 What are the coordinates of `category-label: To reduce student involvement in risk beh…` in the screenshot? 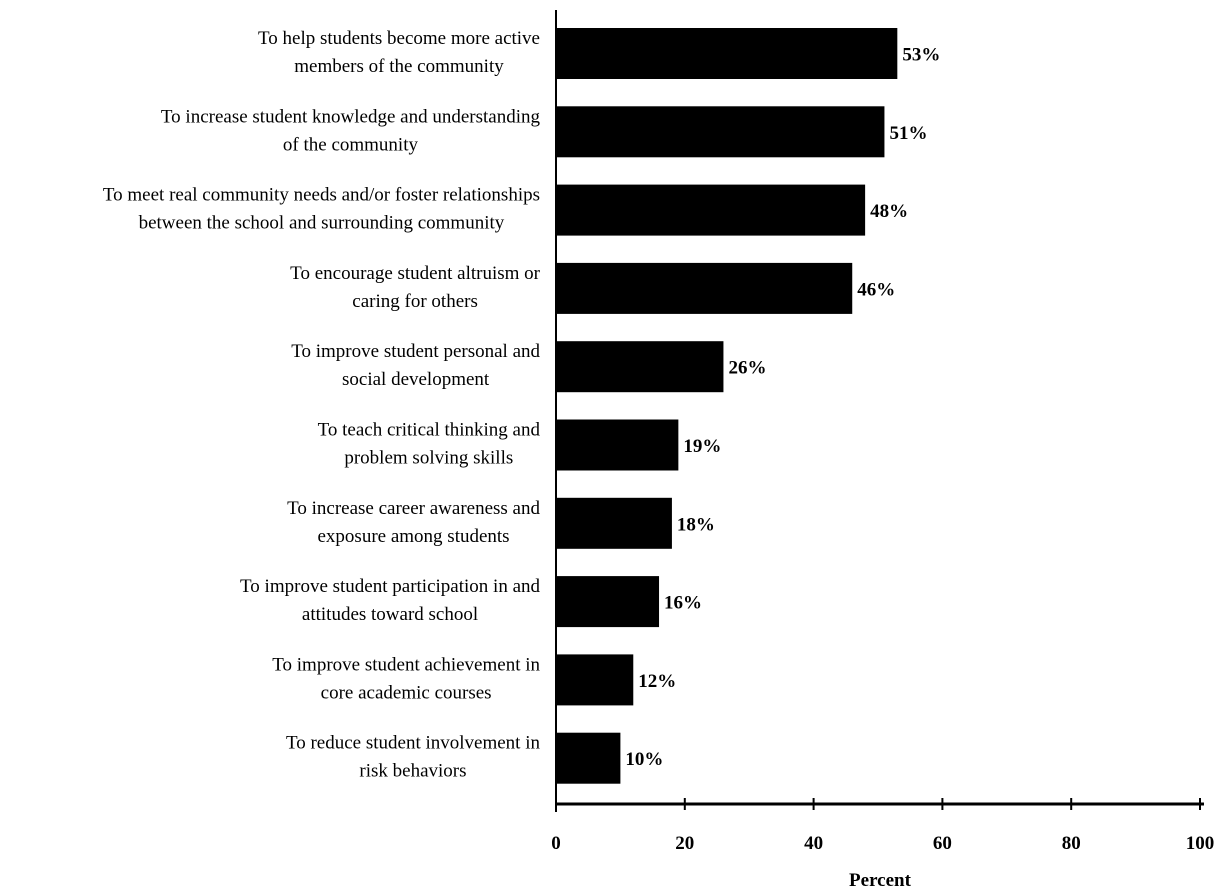 It's located at (413, 757).